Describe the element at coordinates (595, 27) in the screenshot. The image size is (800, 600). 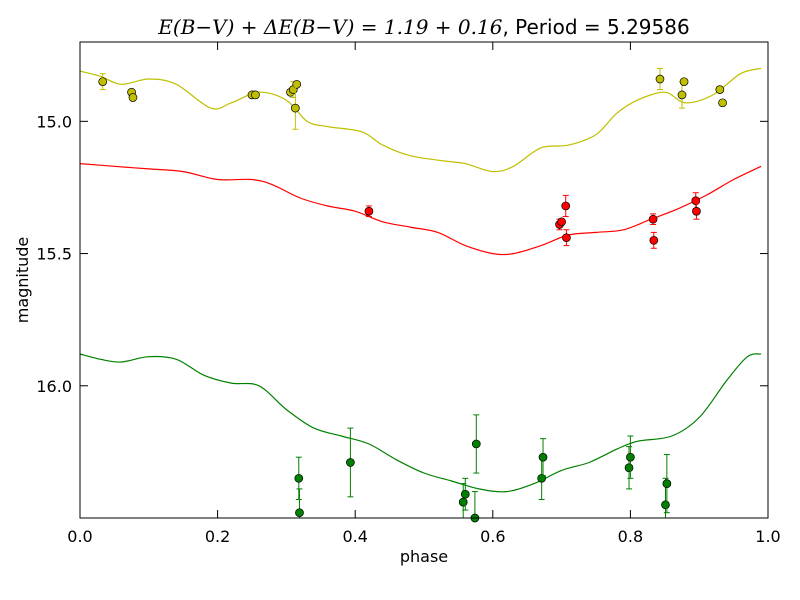
I see `chart-title-period: , Period = 5.29586` at that location.